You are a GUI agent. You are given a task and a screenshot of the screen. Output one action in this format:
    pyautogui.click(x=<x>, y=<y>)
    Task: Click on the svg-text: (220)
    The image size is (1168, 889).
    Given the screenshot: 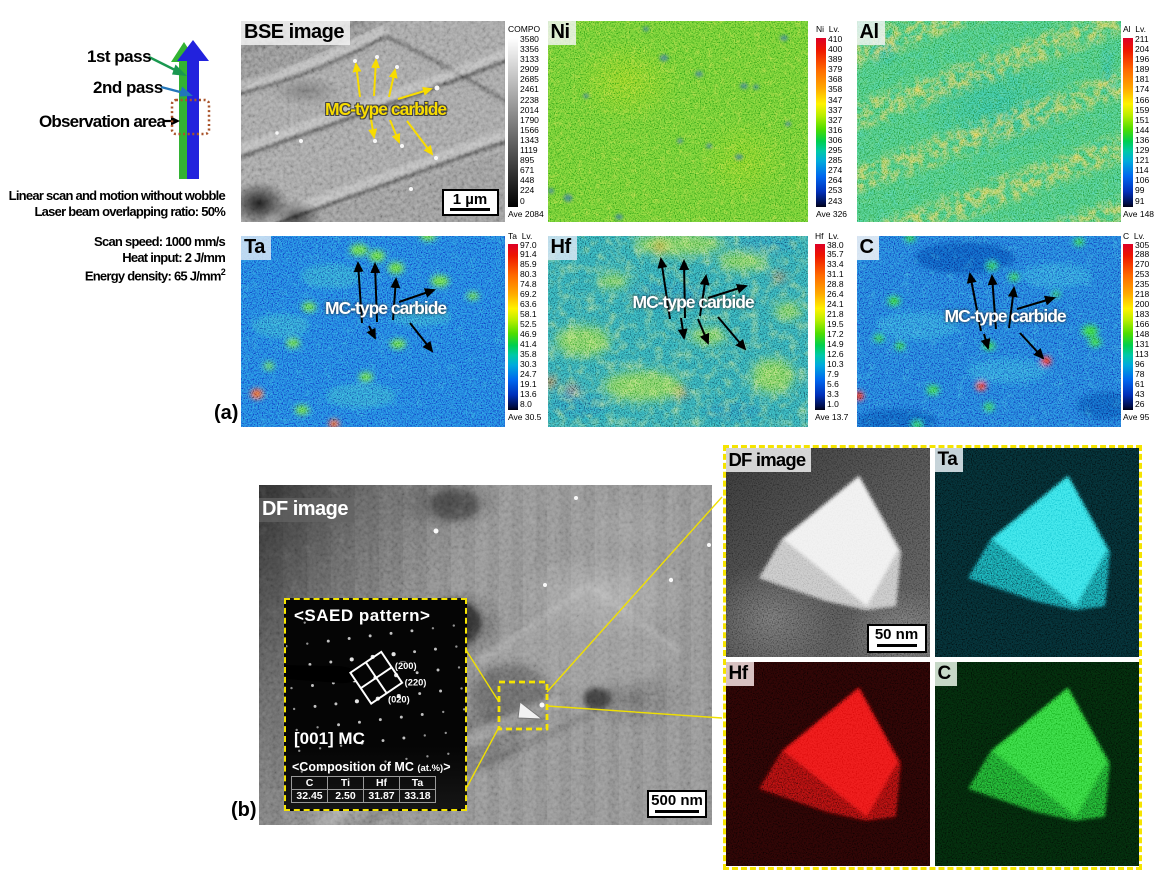 What is the action you would take?
    pyautogui.click(x=416, y=683)
    